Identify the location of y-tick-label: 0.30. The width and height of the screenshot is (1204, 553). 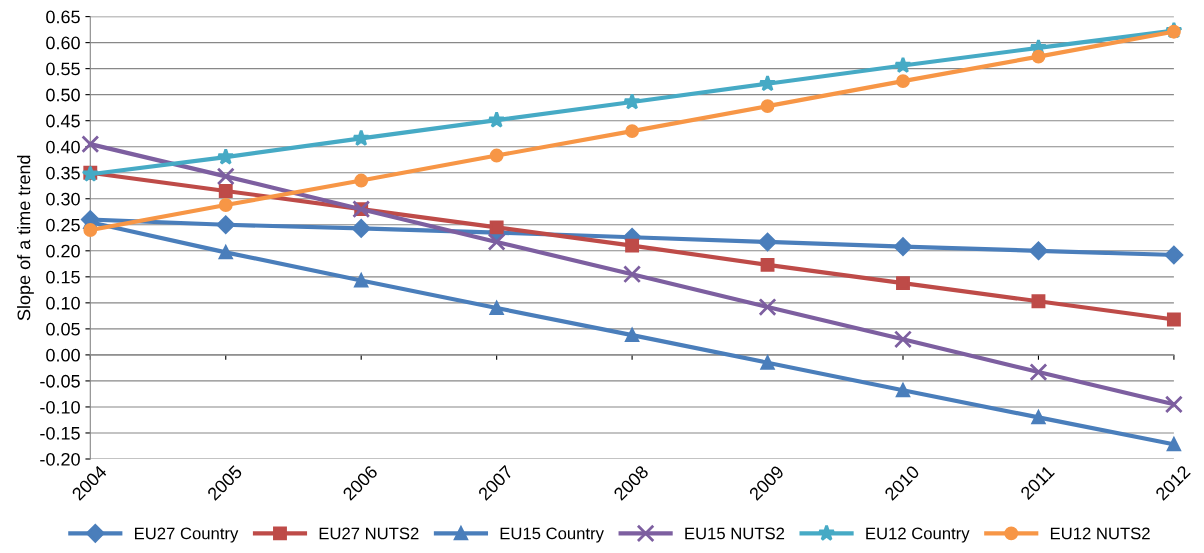
(63, 199).